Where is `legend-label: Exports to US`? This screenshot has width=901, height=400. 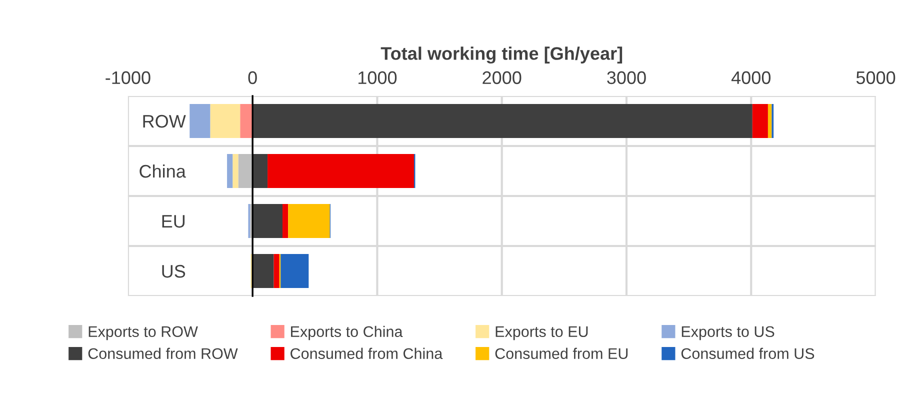 legend-label: Exports to US is located at coordinates (728, 333).